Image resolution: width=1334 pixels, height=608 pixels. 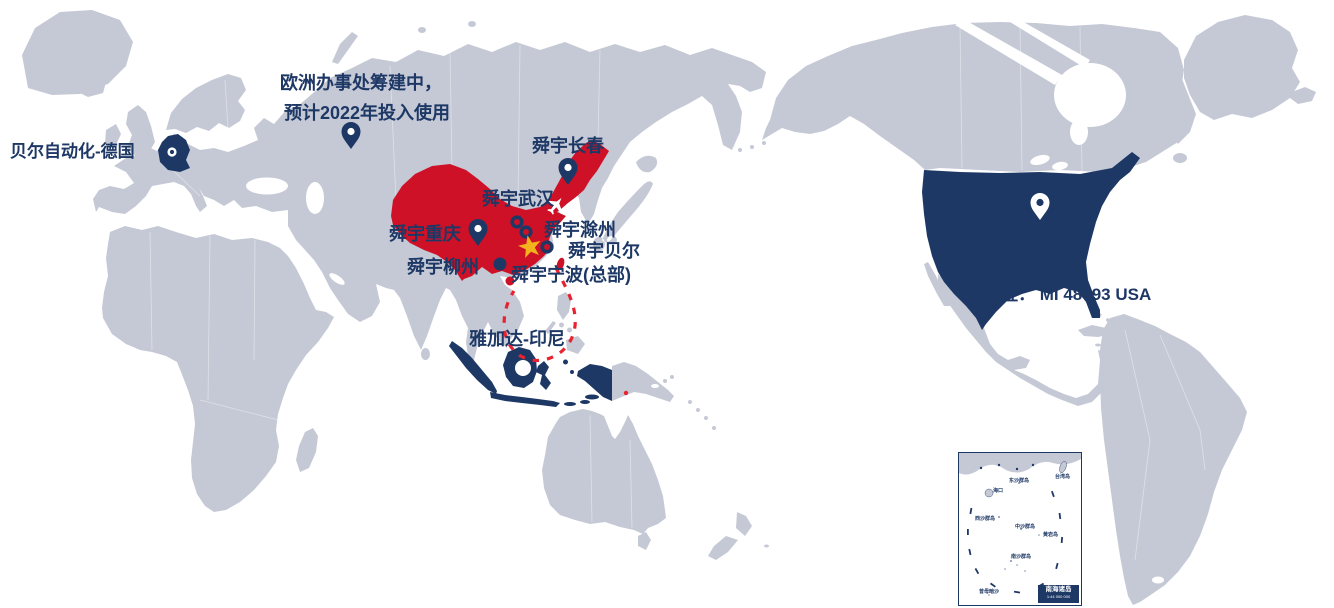 I want to click on label-europe-line2: 预计2022年投入使用, so click(x=367, y=113).